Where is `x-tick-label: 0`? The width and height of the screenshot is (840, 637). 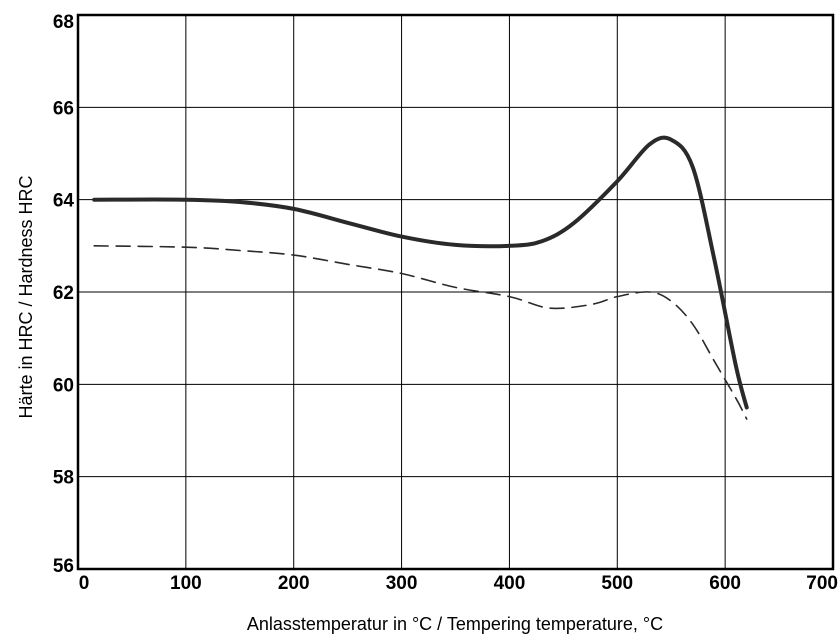 x-tick-label: 0 is located at coordinates (84, 583).